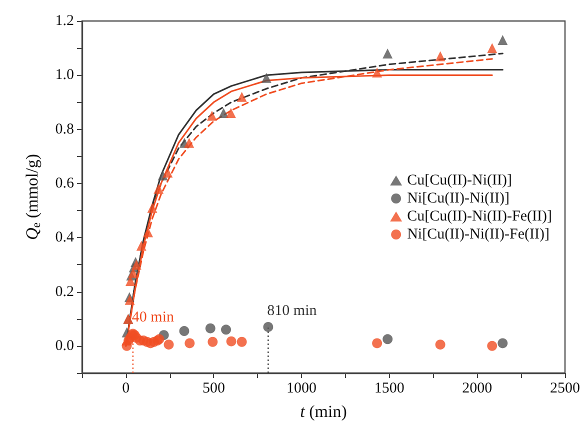 This screenshot has width=587, height=426. Describe the element at coordinates (301, 388) in the screenshot. I see `x-tick-label: 1000` at that location.